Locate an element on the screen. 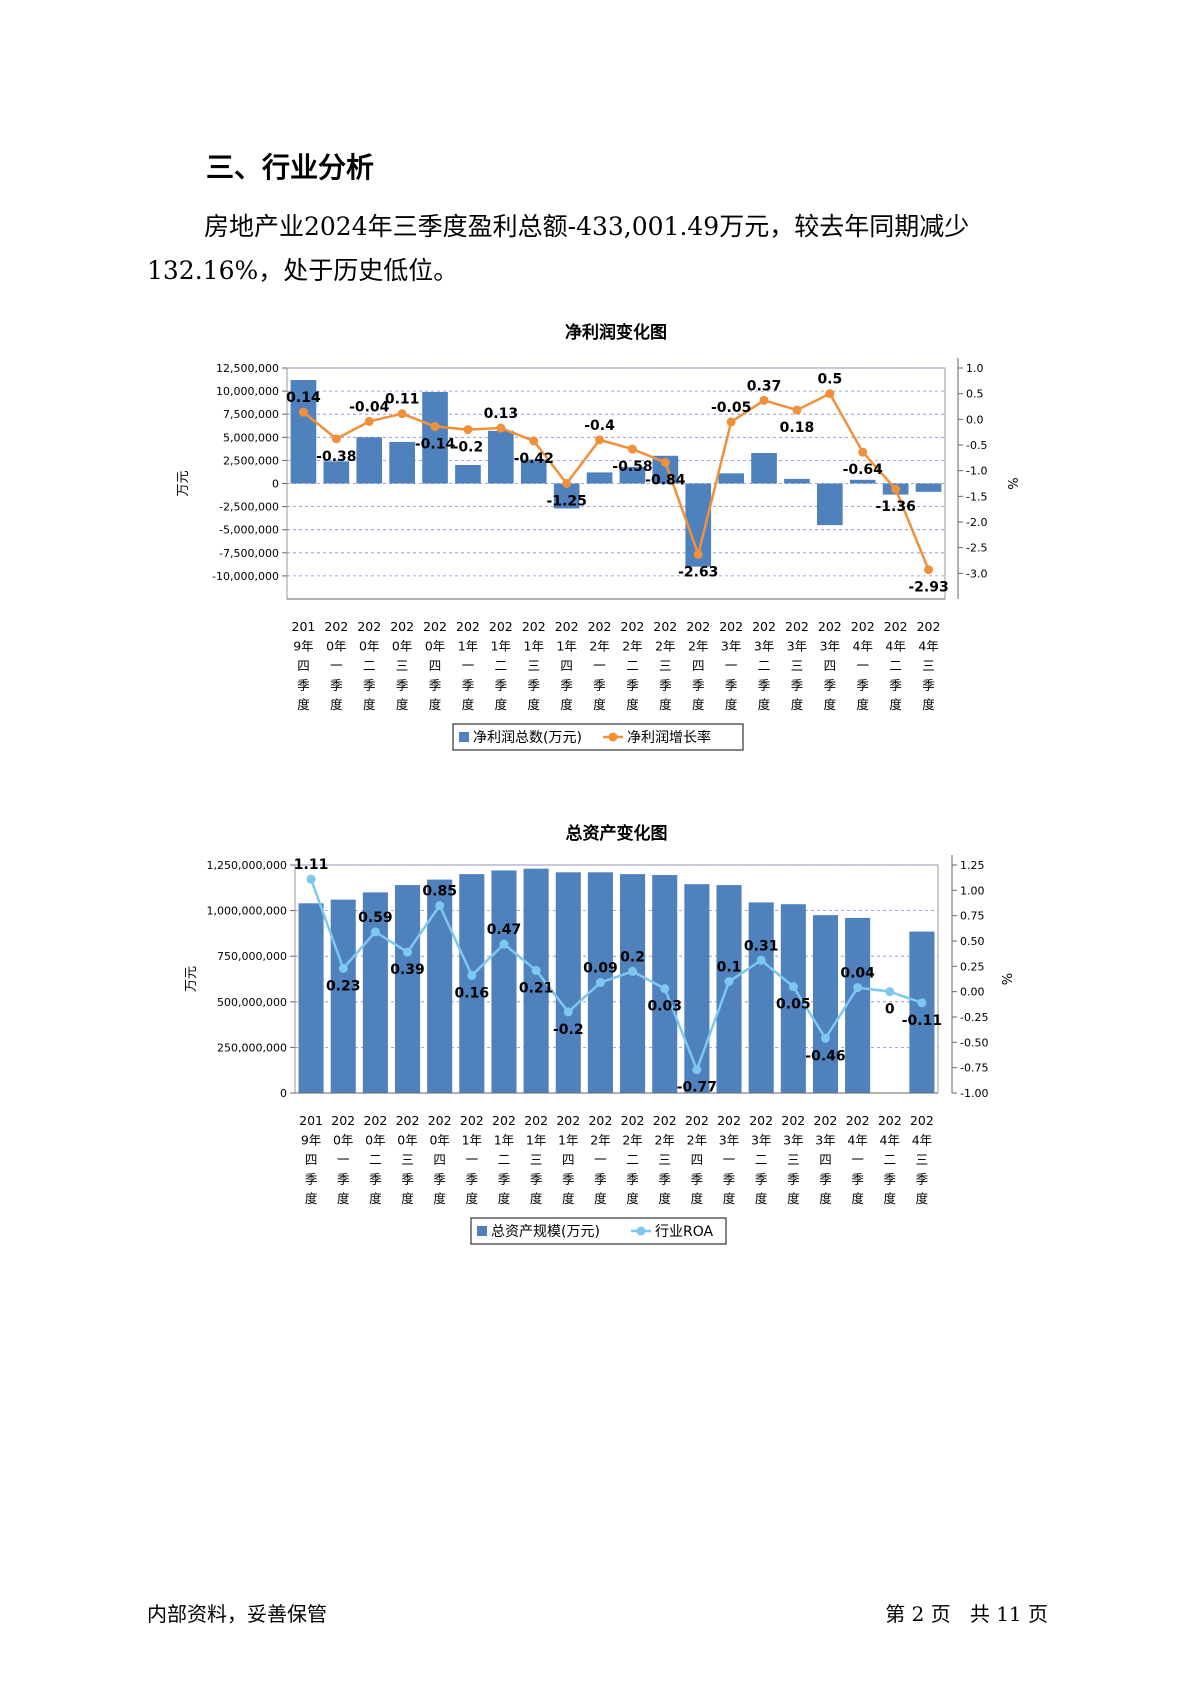  rate-data-label: -0.46 is located at coordinates (825, 1056).